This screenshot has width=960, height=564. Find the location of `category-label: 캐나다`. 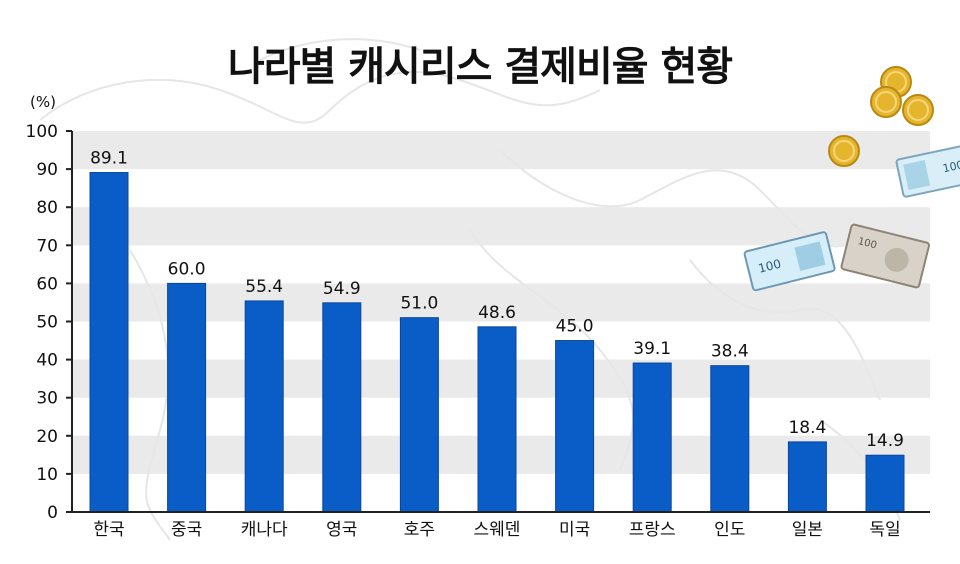

category-label: 캐나다 is located at coordinates (264, 530).